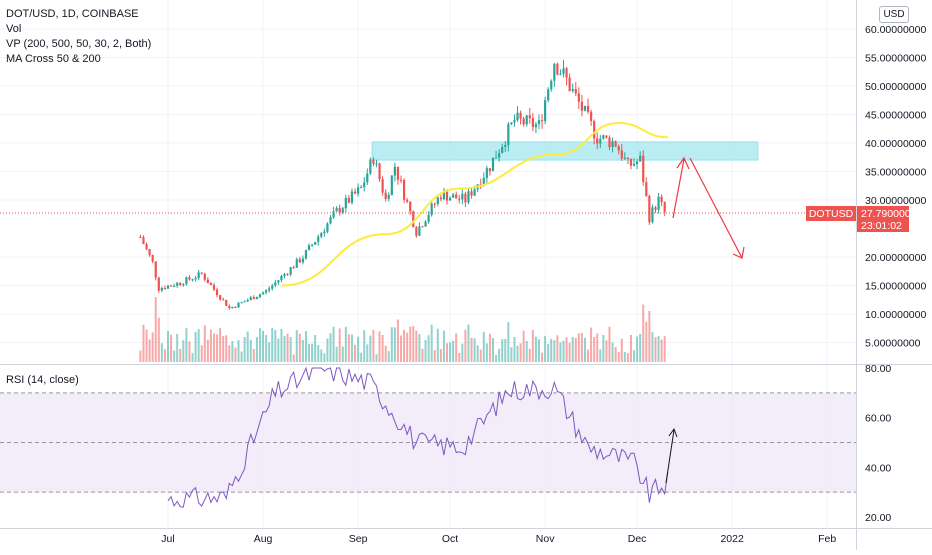 This screenshot has width=932, height=555. What do you see at coordinates (678, 188) in the screenshot?
I see `up-arrow-shaft` at bounding box center [678, 188].